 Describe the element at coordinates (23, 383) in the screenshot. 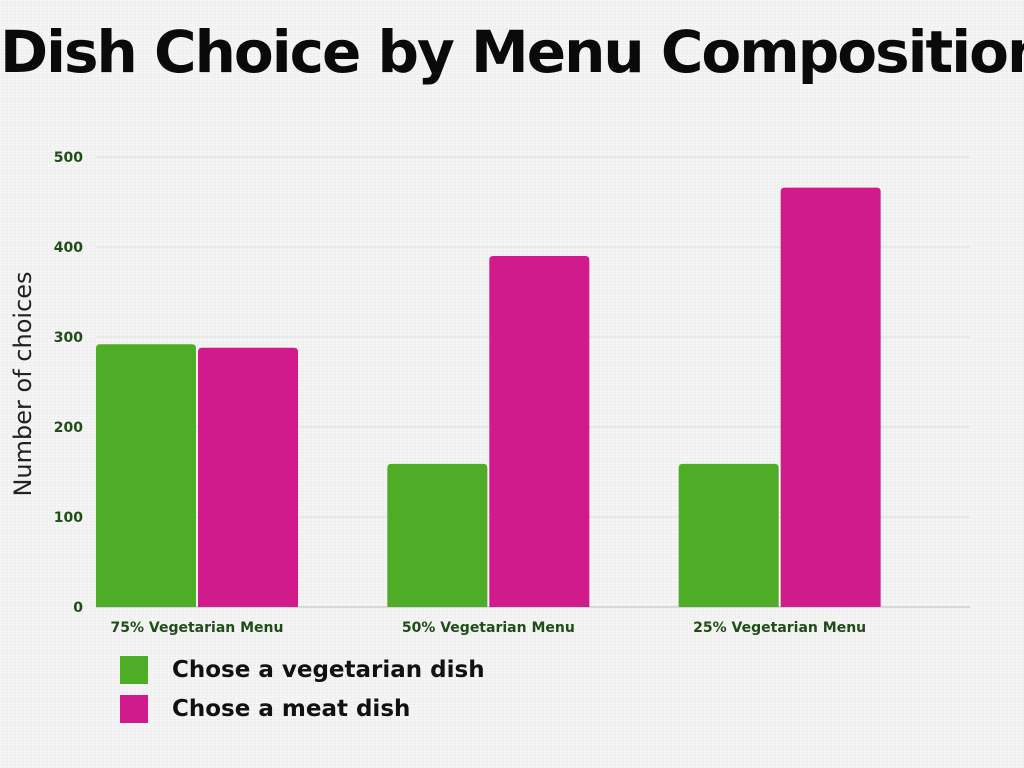

I see `y-axis-label: Number of choices` at that location.